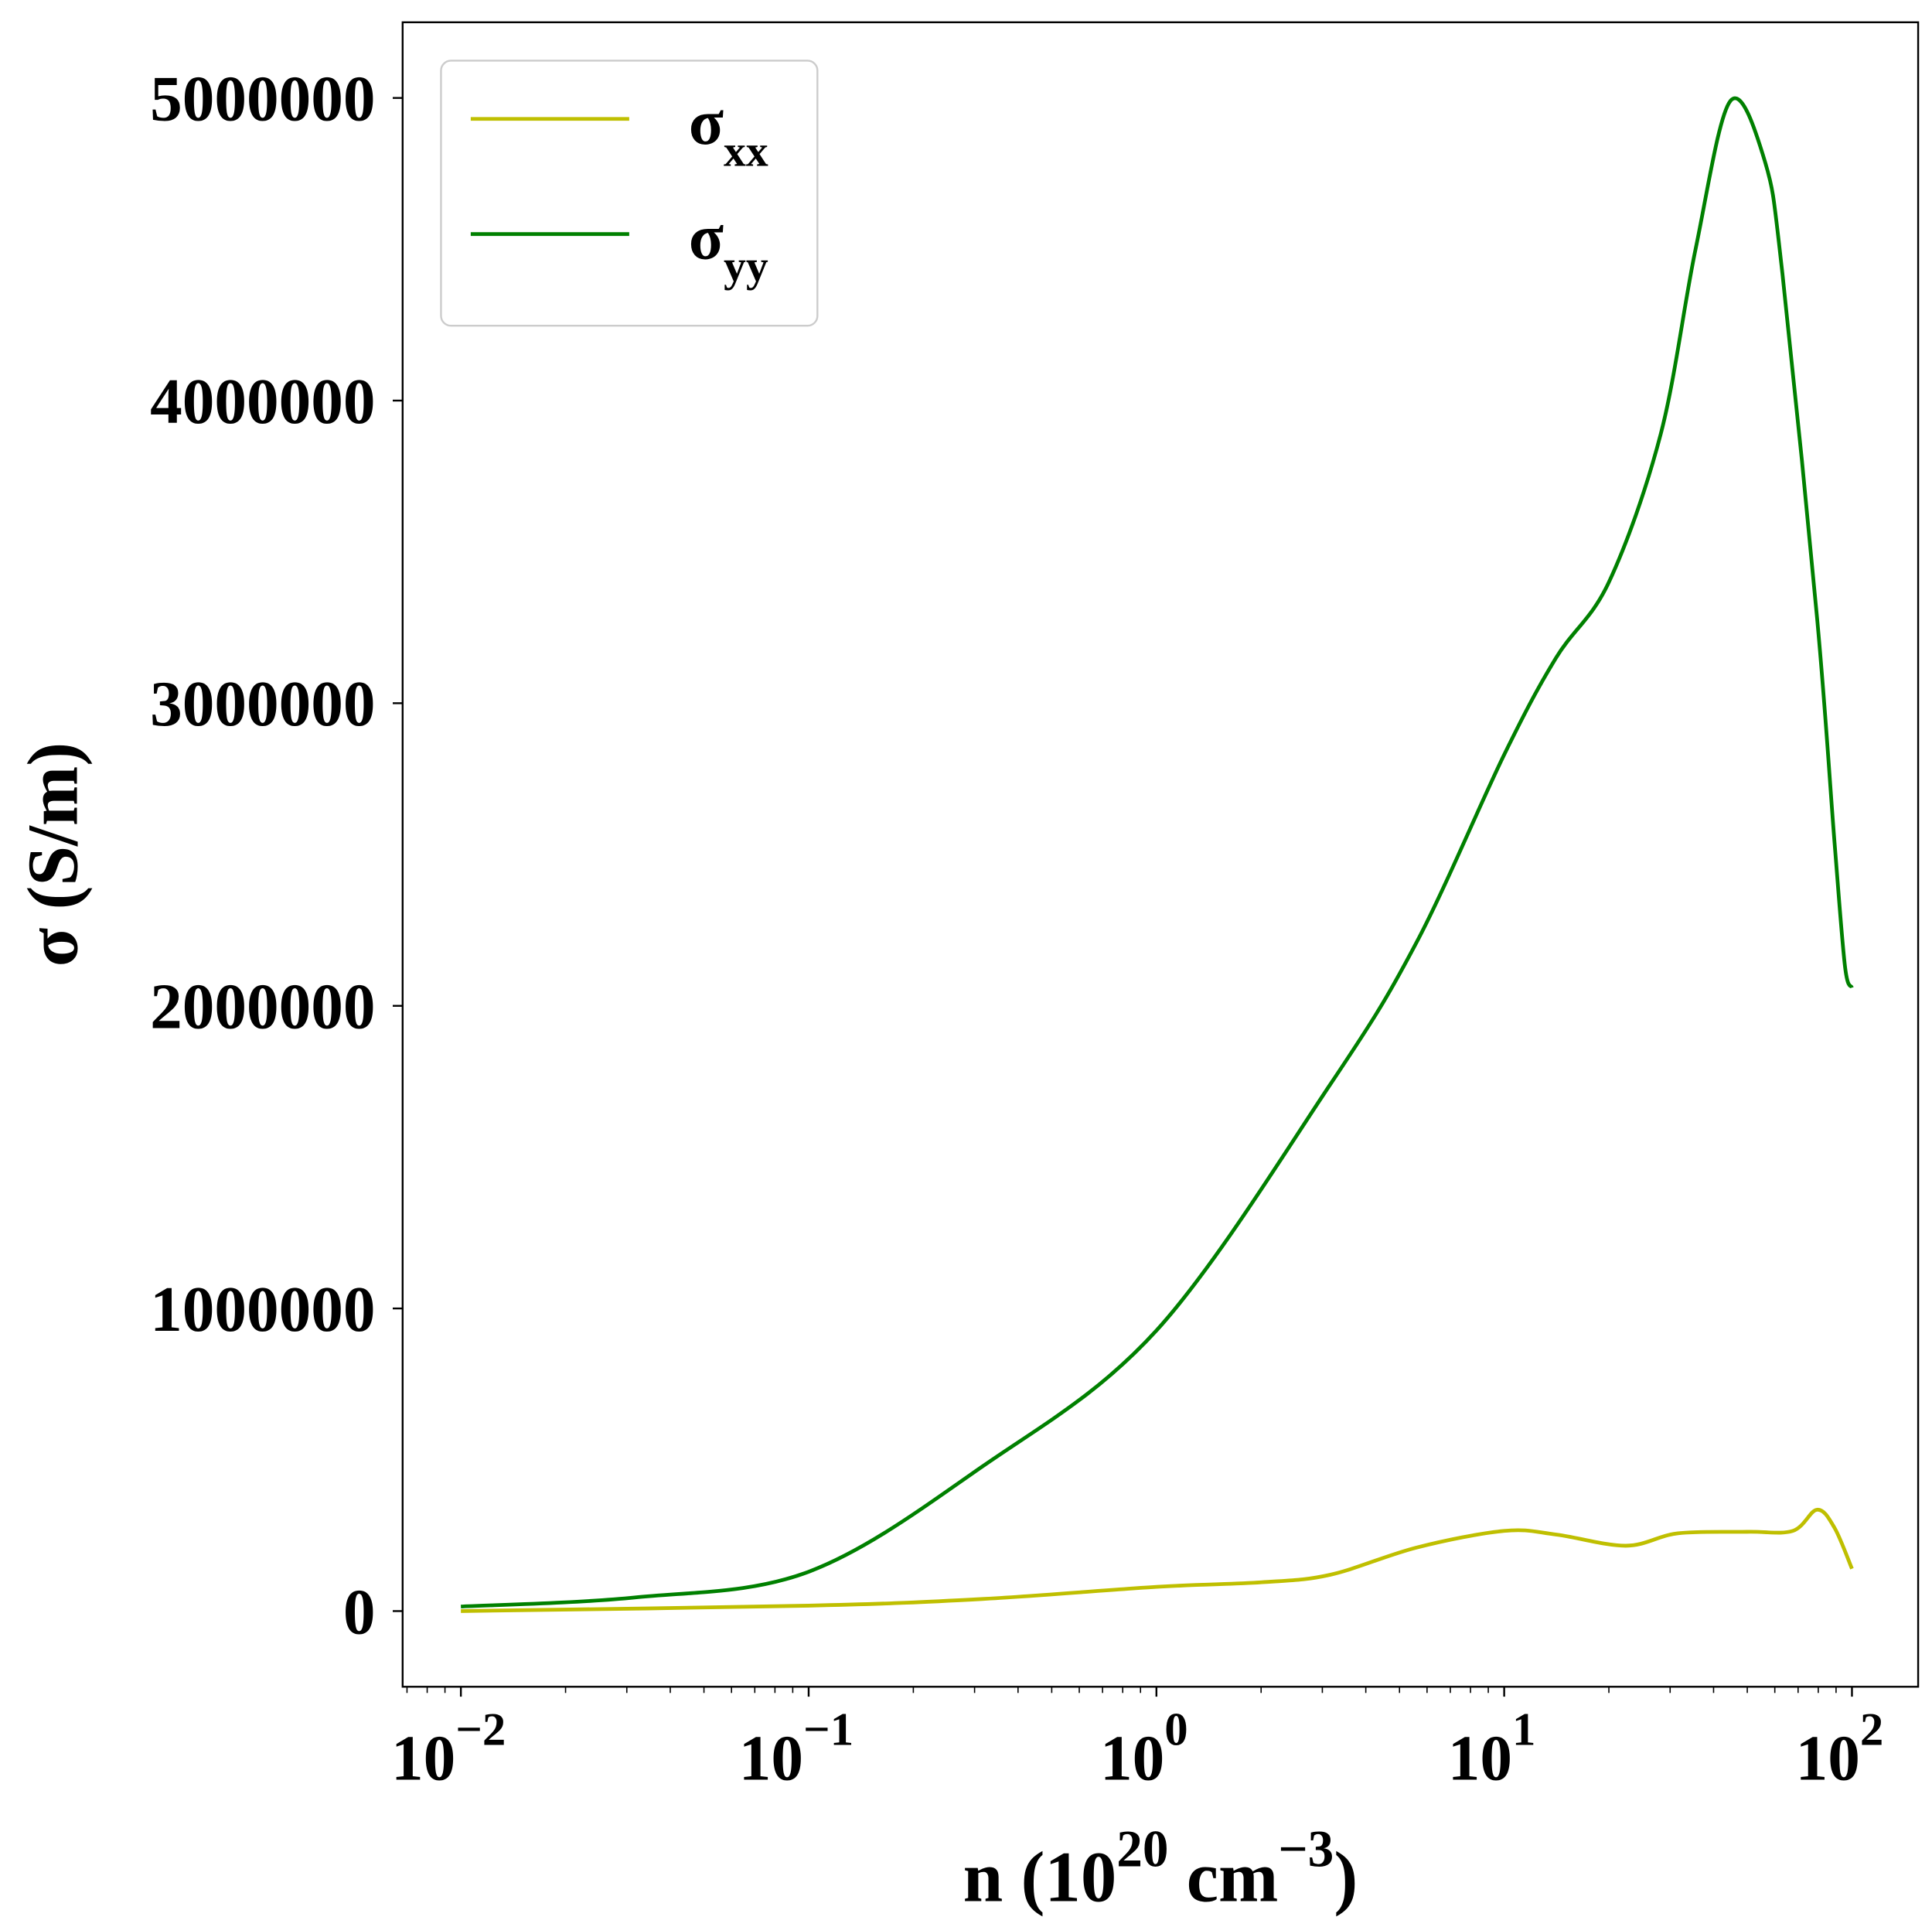 This screenshot has width=1932, height=1927. Describe the element at coordinates (262, 99) in the screenshot. I see `y-tick-label: 5000000` at that location.